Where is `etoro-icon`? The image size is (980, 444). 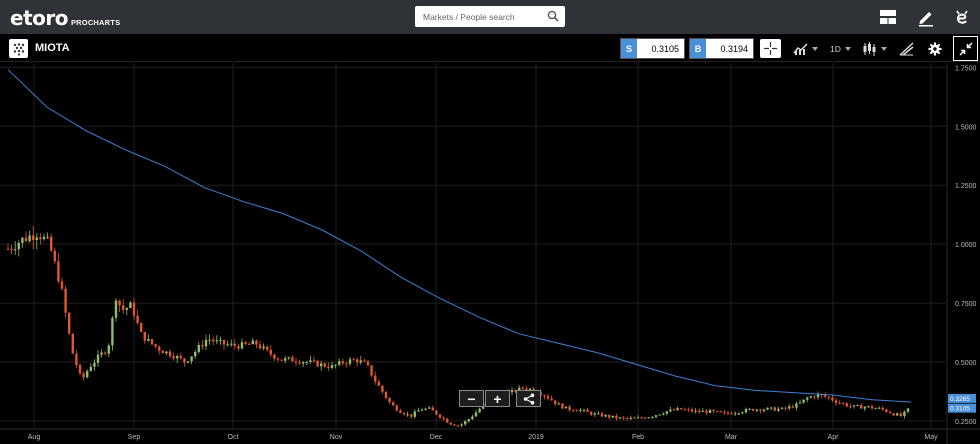 etoro-icon is located at coordinates (962, 17).